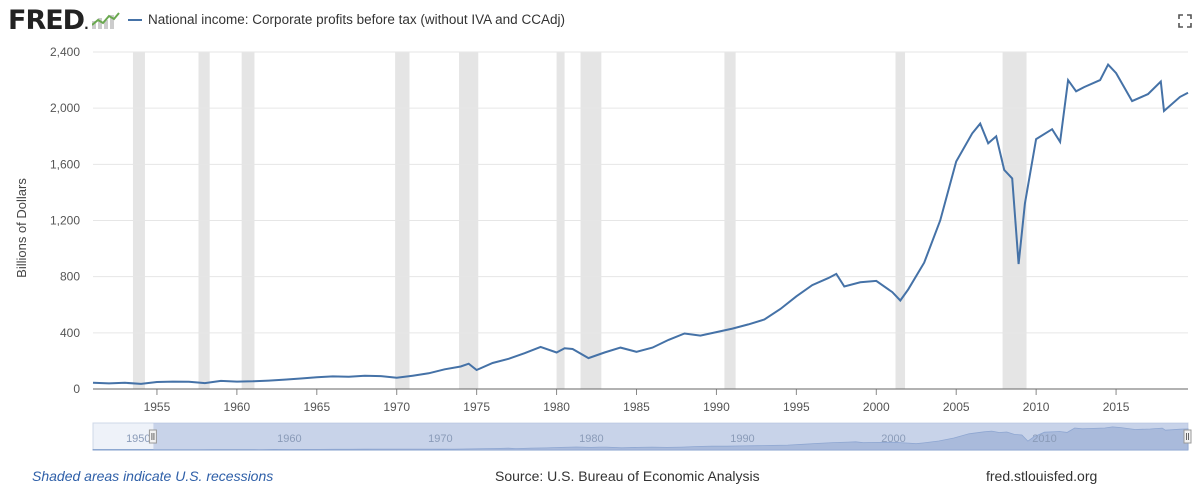 The width and height of the screenshot is (1200, 497). I want to click on navigator-handle-right, so click(1187, 436).